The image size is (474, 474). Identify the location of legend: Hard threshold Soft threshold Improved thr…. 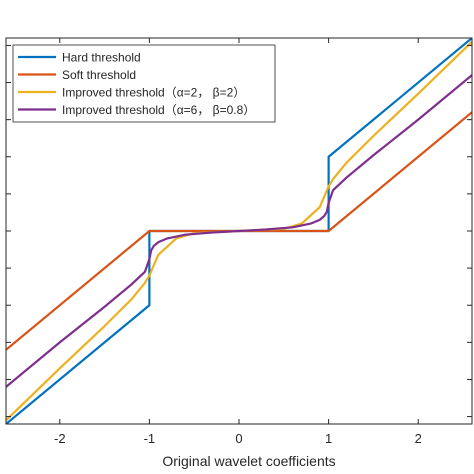
(144, 83).